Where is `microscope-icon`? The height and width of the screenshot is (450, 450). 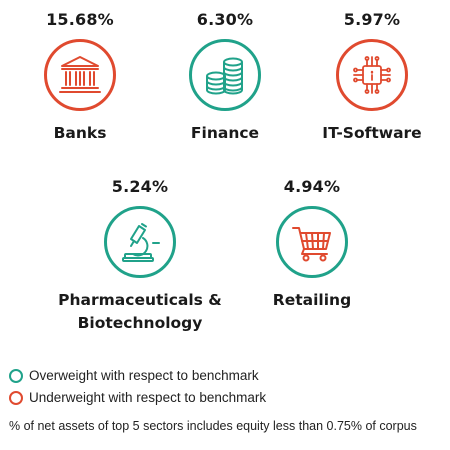
microscope-icon is located at coordinates (141, 242).